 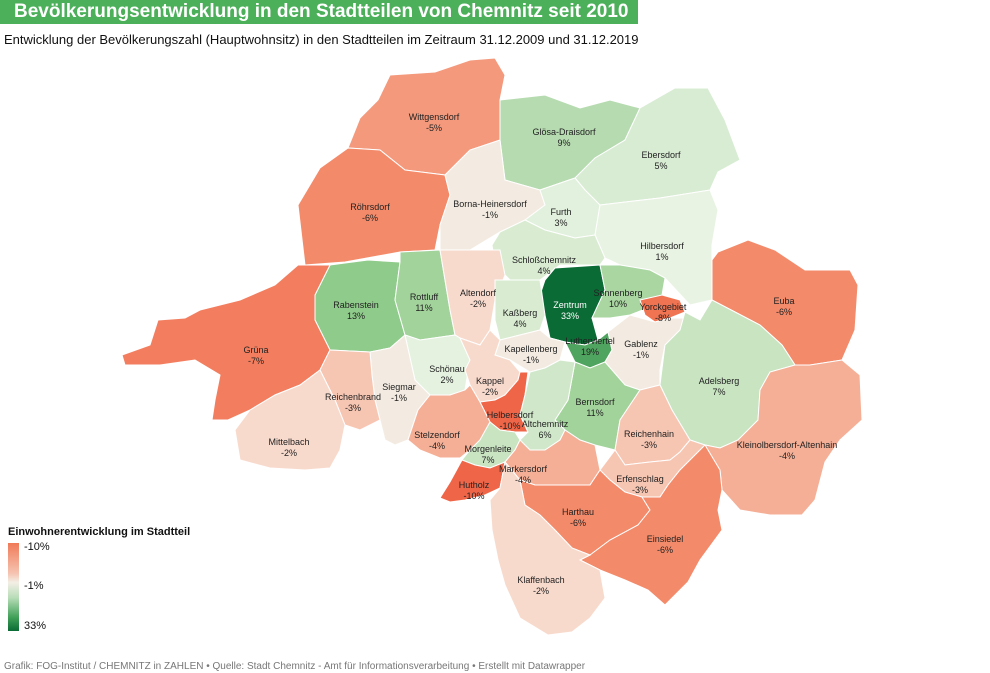 What do you see at coordinates (665, 539) in the screenshot?
I see `district-name-label: Einsiedel` at bounding box center [665, 539].